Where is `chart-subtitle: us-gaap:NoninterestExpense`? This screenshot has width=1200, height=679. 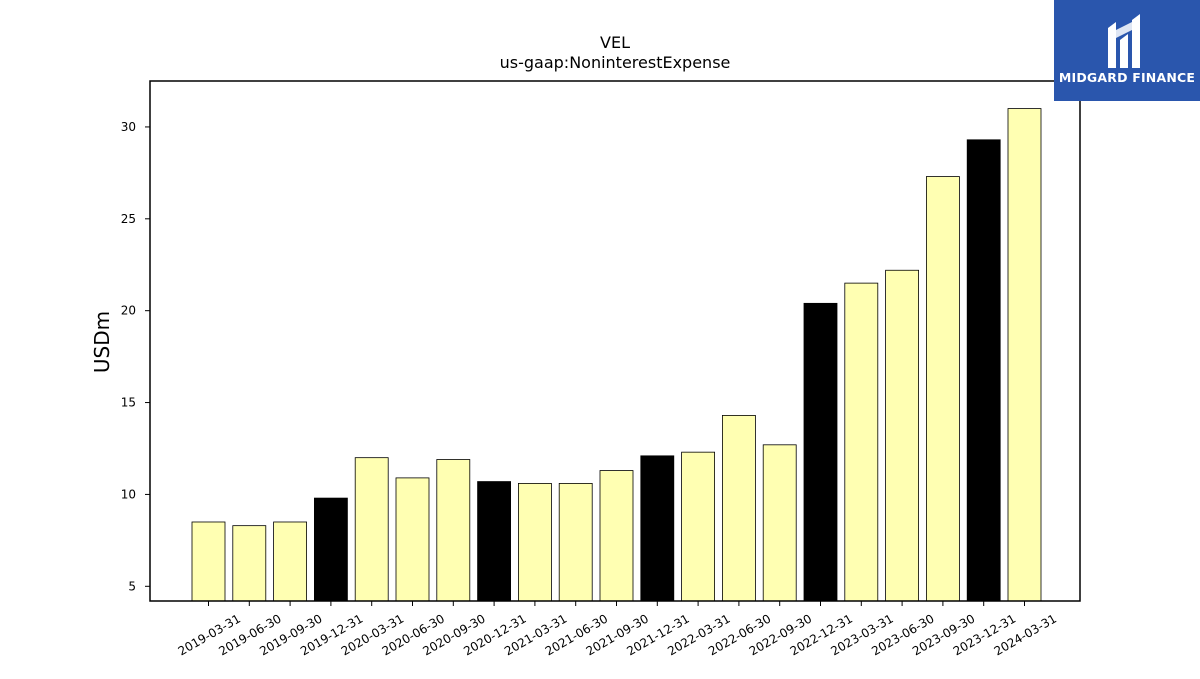
chart-subtitle: us-gaap:NoninterestExpense is located at coordinates (615, 62).